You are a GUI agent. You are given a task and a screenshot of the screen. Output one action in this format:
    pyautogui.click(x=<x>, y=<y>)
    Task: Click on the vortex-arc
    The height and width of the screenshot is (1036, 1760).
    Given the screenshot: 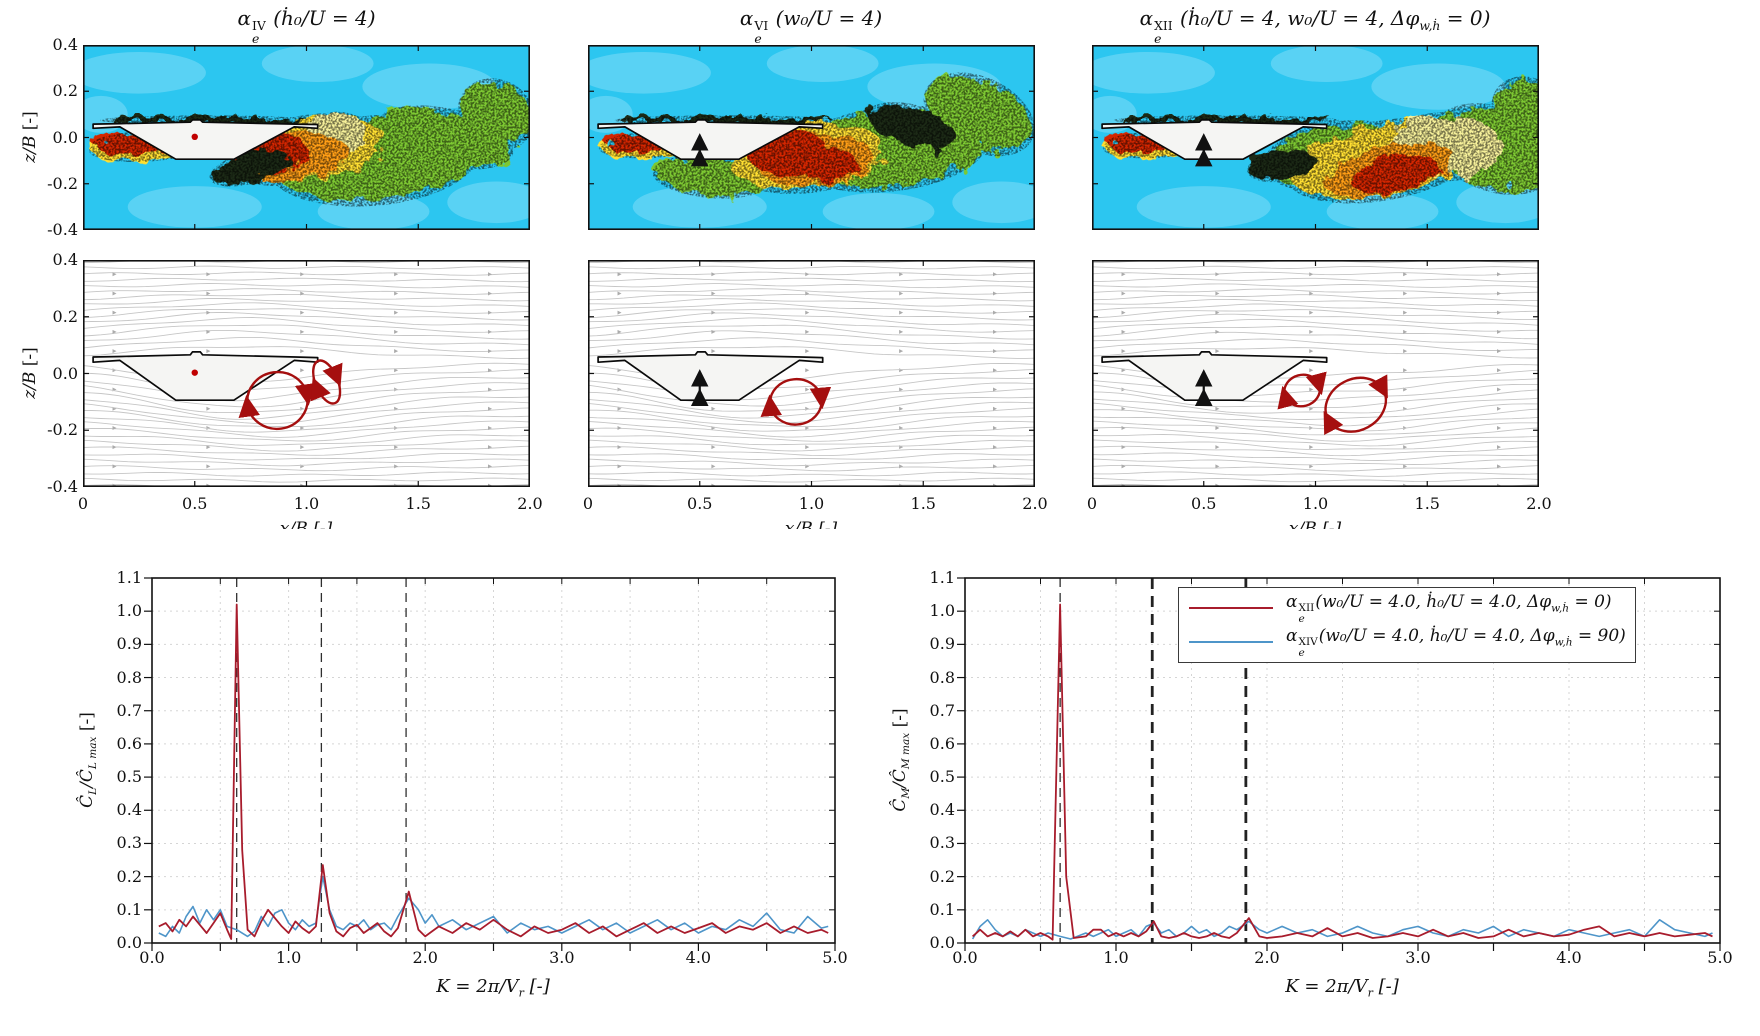 What is the action you would take?
    pyautogui.click(x=327, y=373)
    